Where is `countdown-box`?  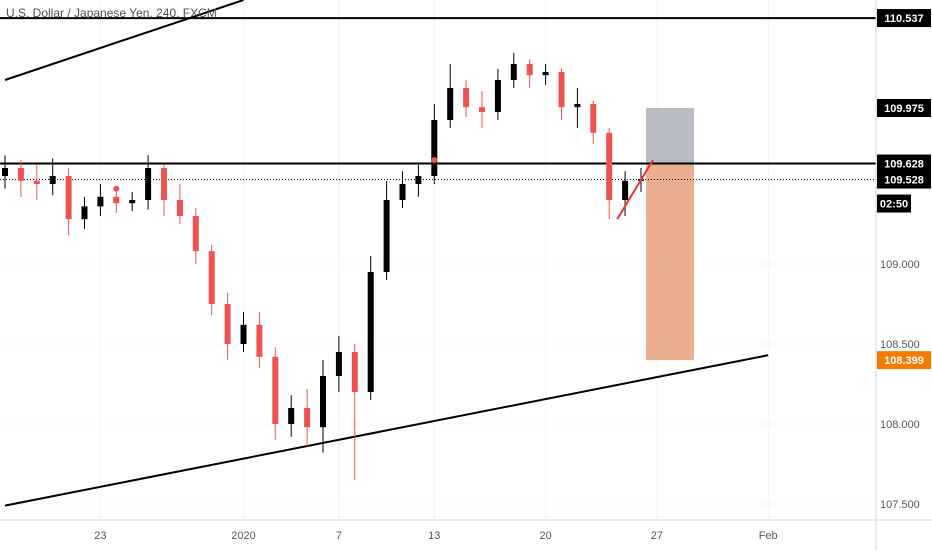
countdown-box is located at coordinates (894, 203).